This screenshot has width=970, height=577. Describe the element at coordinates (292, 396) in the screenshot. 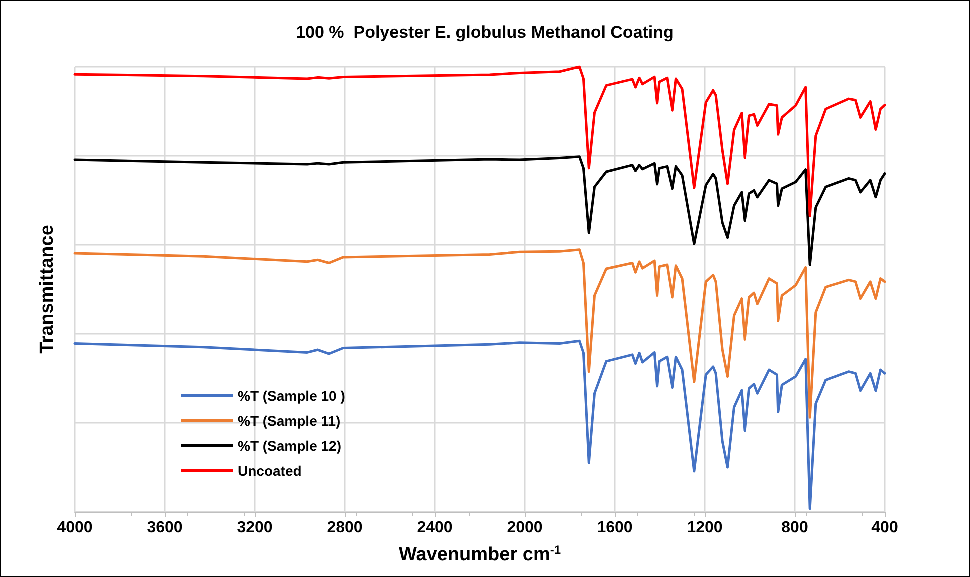

I see `legend-label: %T (Sample 10 )` at that location.